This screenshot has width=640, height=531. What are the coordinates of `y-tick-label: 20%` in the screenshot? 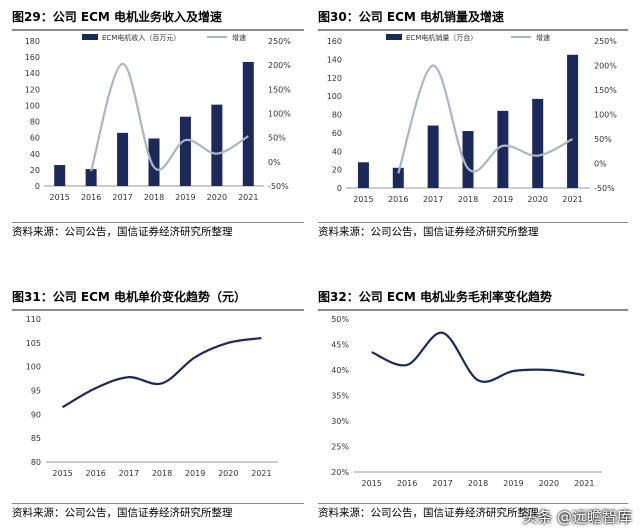 It's located at (340, 472).